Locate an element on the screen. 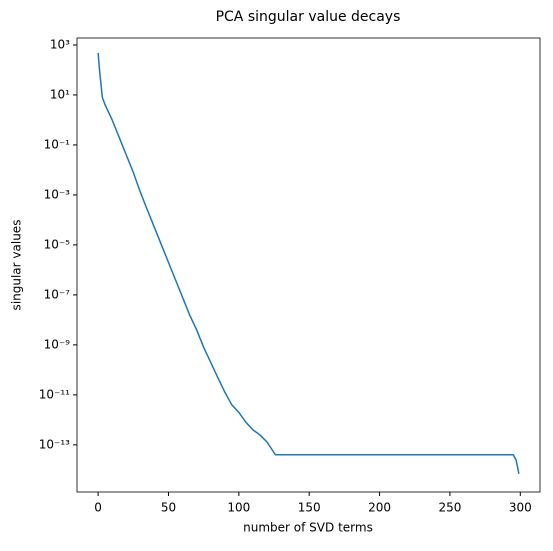  x-tick-label: 50 is located at coordinates (168, 508).